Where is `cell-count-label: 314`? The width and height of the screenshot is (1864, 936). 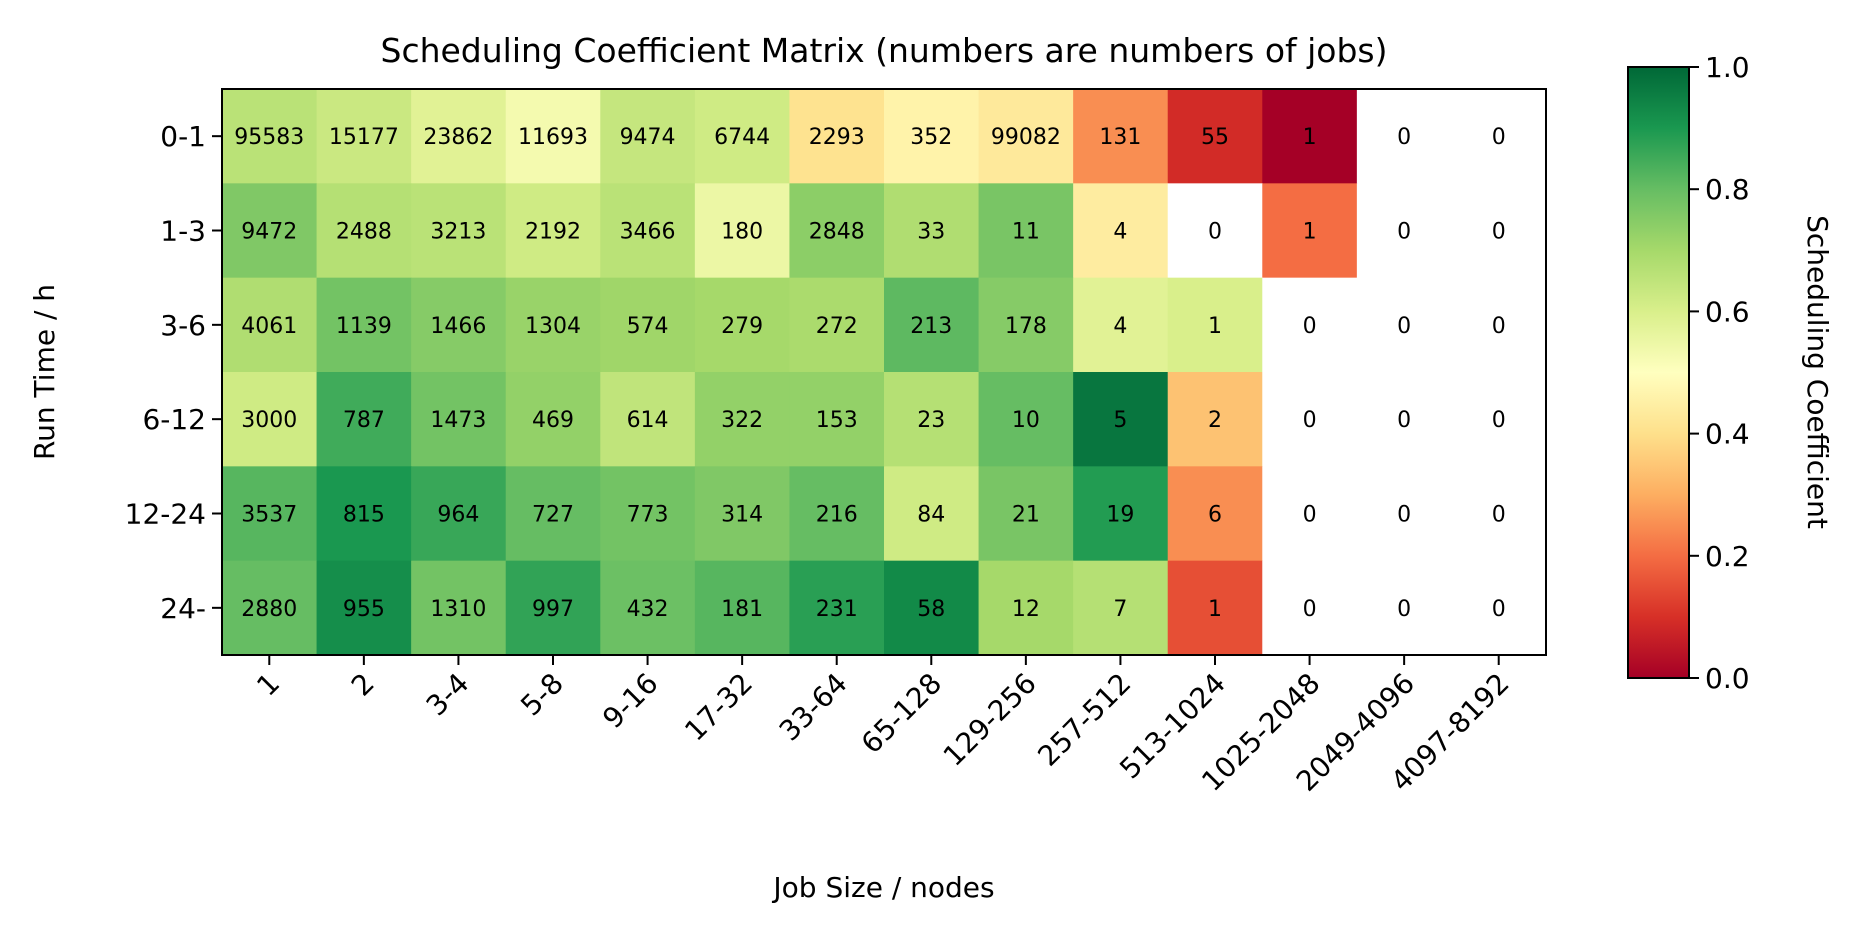
cell-count-label: 314 is located at coordinates (742, 515).